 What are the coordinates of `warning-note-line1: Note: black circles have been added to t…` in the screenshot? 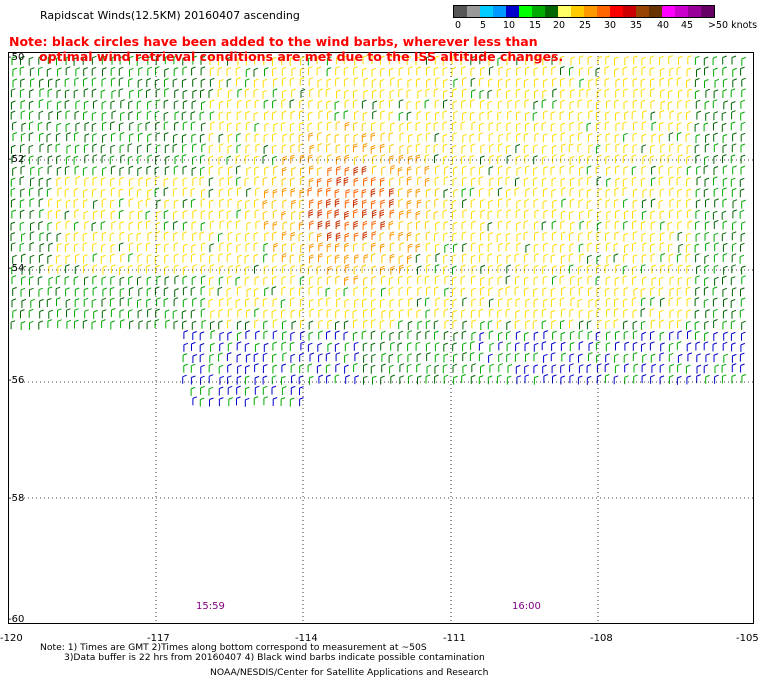 It's located at (273, 41).